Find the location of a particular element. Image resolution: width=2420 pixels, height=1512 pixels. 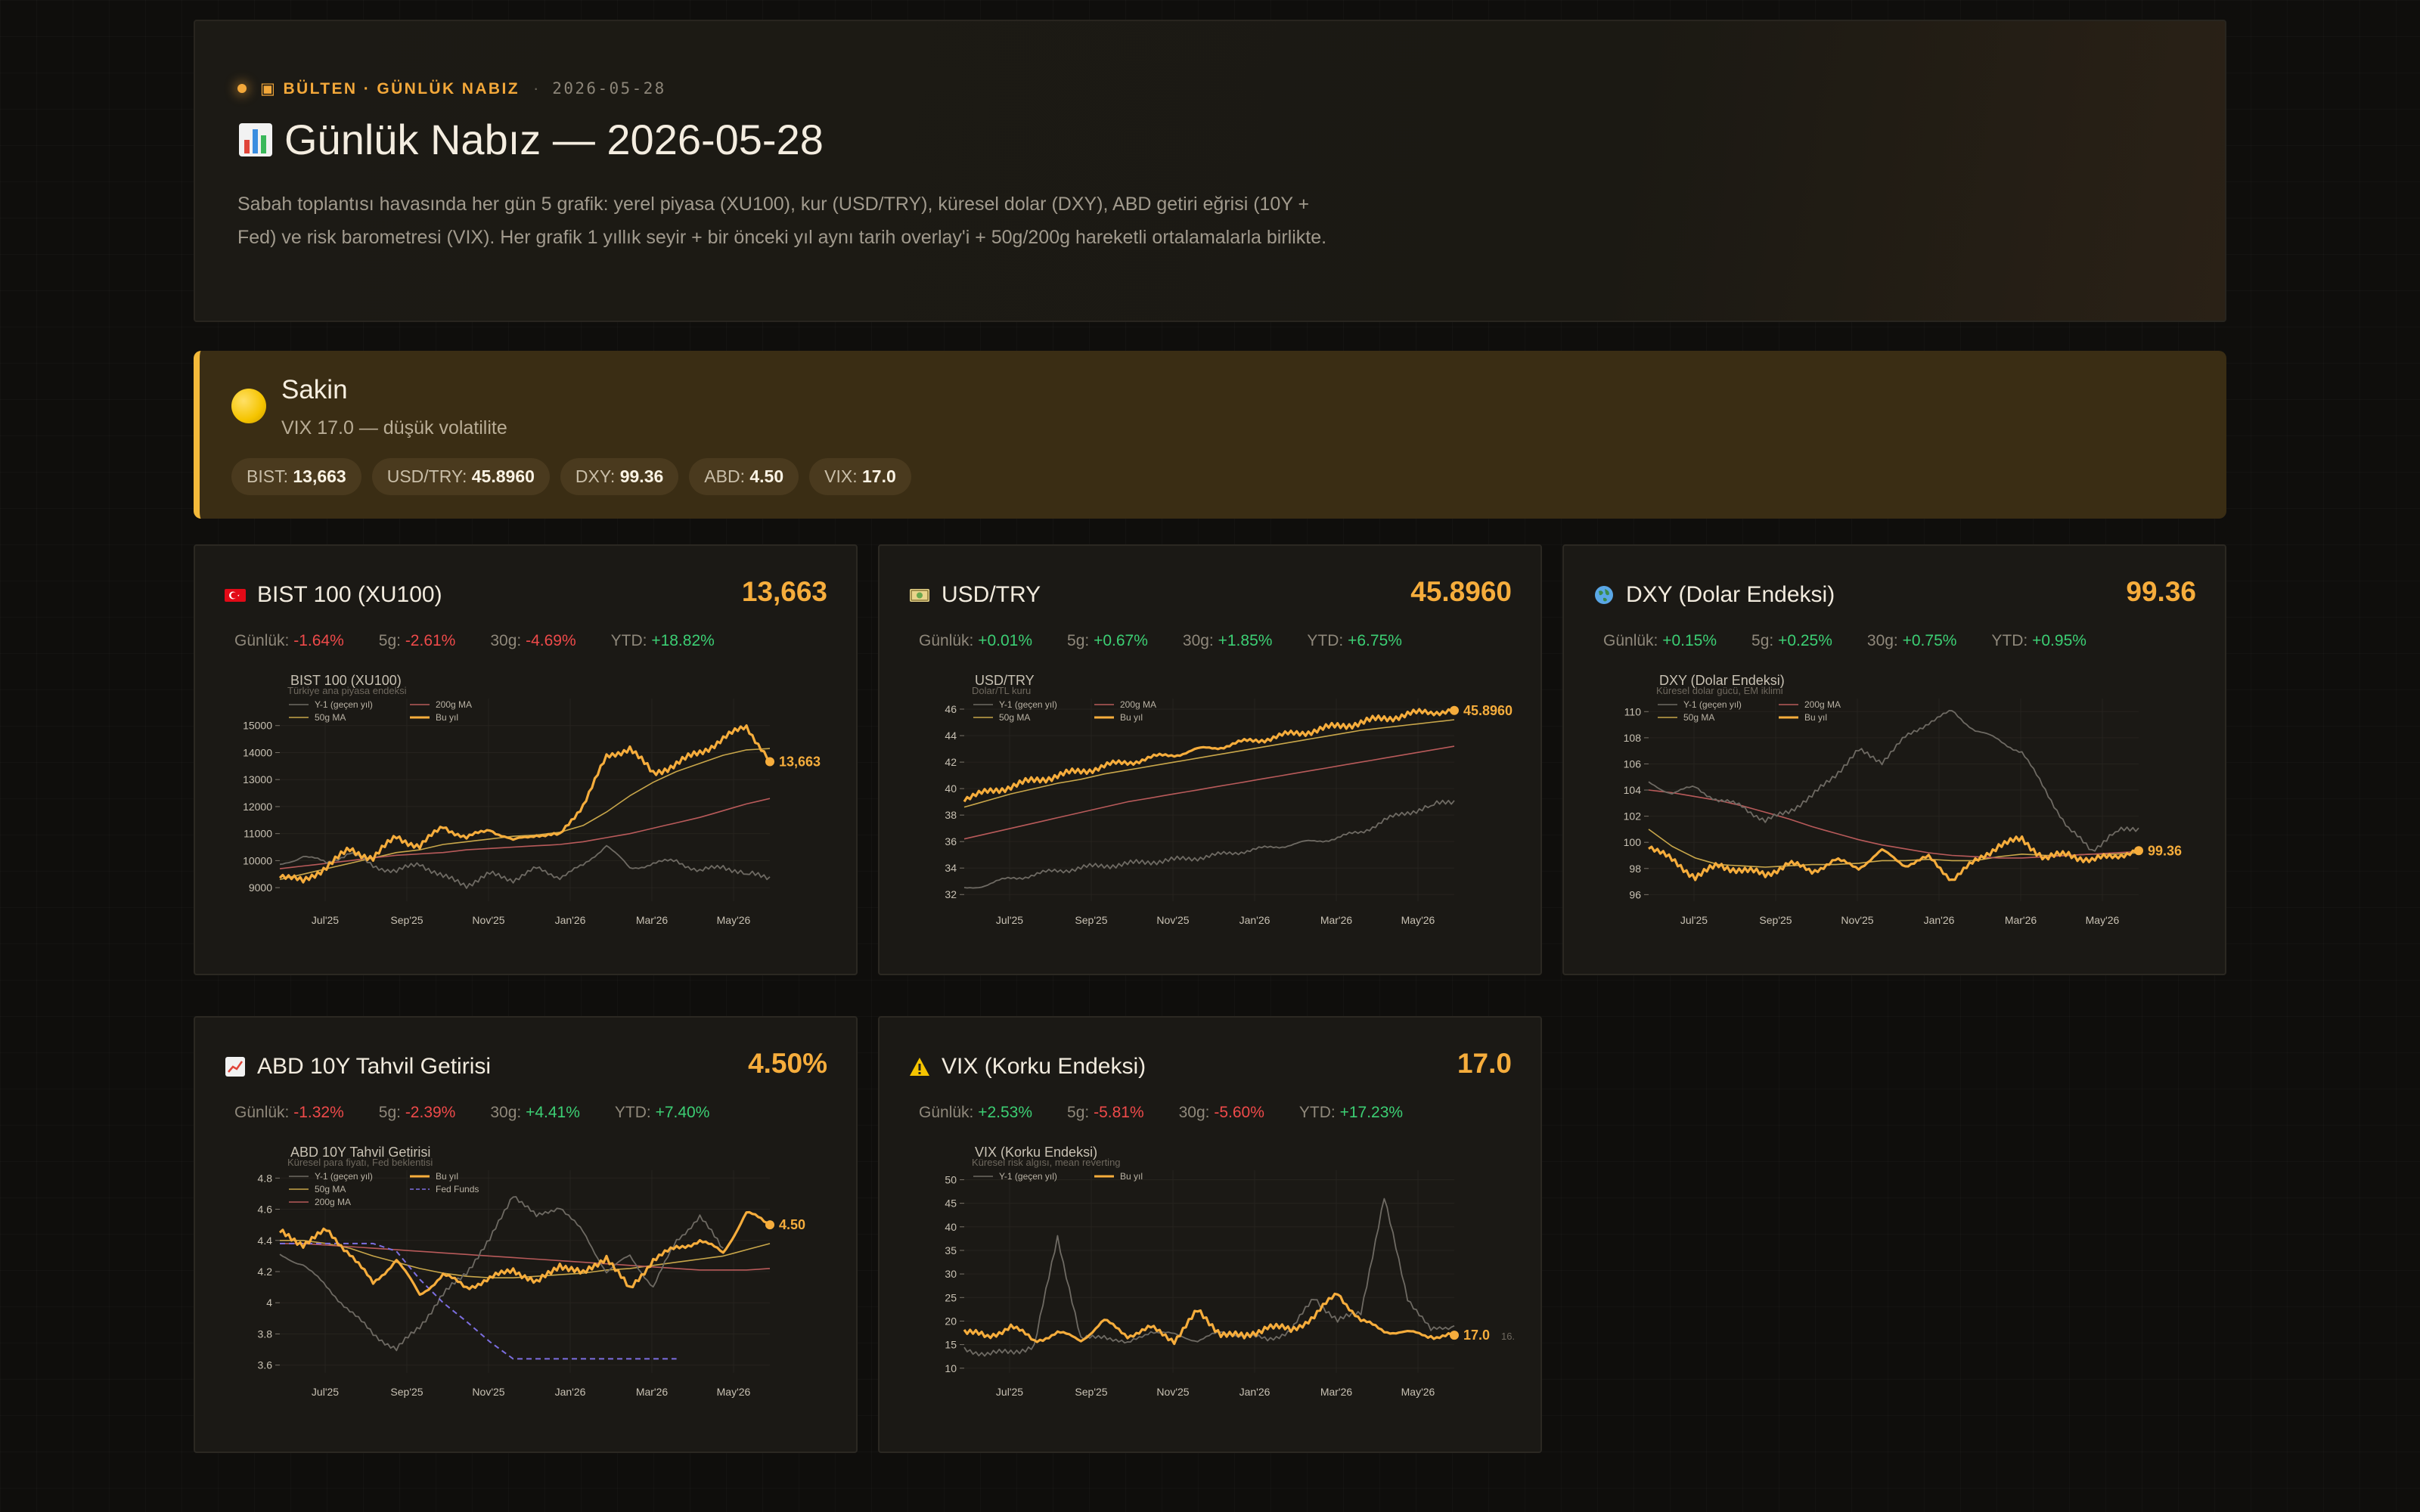

stat-ytd: +0.95% is located at coordinates (2059, 640).